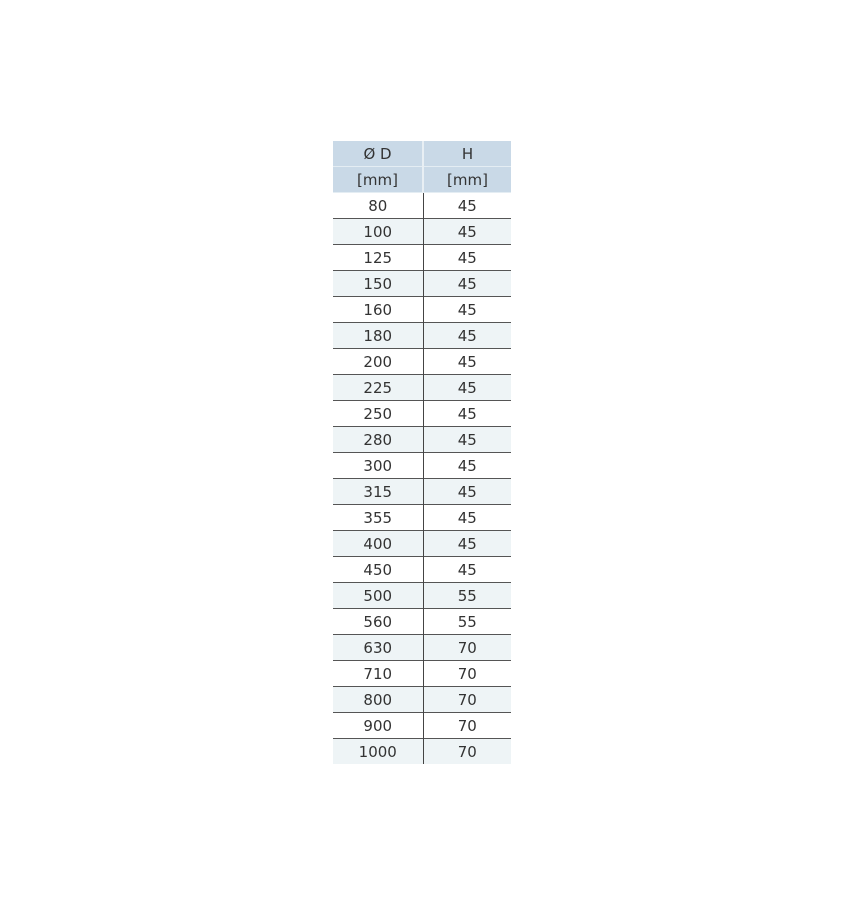 The width and height of the screenshot is (846, 900). Describe the element at coordinates (378, 725) in the screenshot. I see `diameter-cell: 900` at that location.